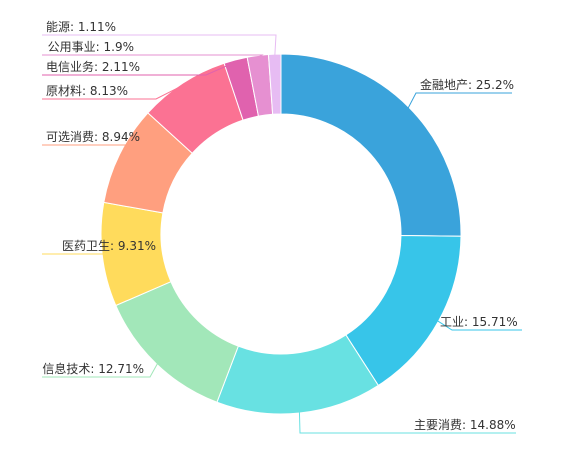 This screenshot has width=581, height=471. Describe the element at coordinates (467, 84) in the screenshot. I see `slice-label-1: 金融地产: 25.2%` at that location.